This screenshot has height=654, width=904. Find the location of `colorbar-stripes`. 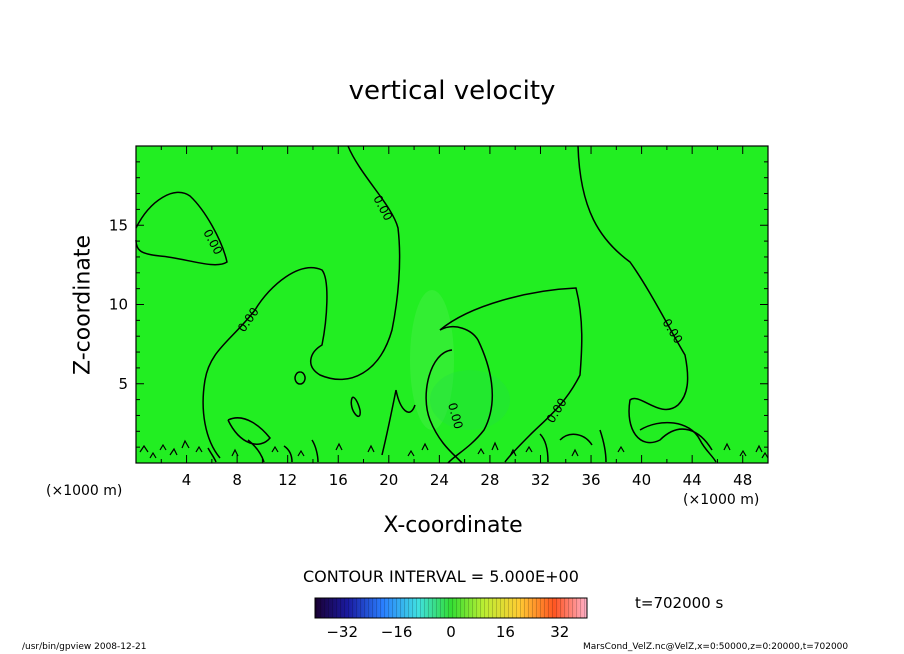

colorbar-stripes is located at coordinates (451, 608).